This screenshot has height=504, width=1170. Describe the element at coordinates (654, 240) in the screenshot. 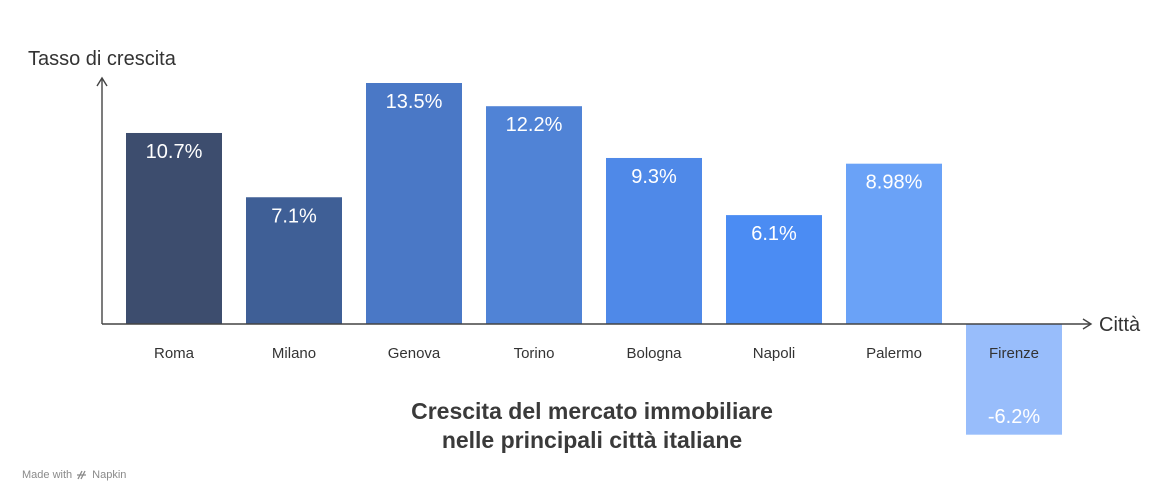

I see `bar-bologna` at that location.